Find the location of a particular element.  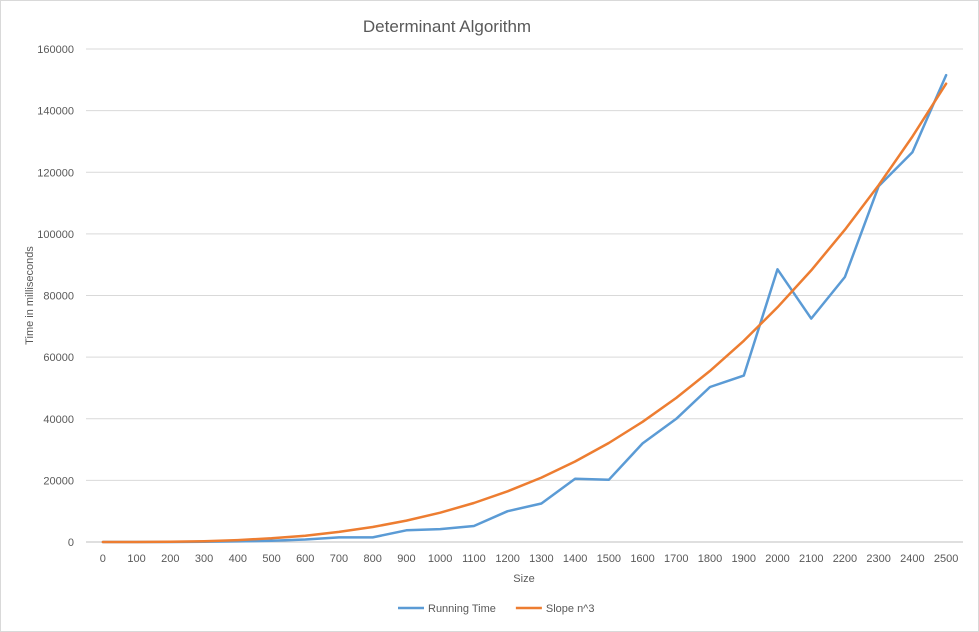

x-tick-label: 800 is located at coordinates (373, 559).